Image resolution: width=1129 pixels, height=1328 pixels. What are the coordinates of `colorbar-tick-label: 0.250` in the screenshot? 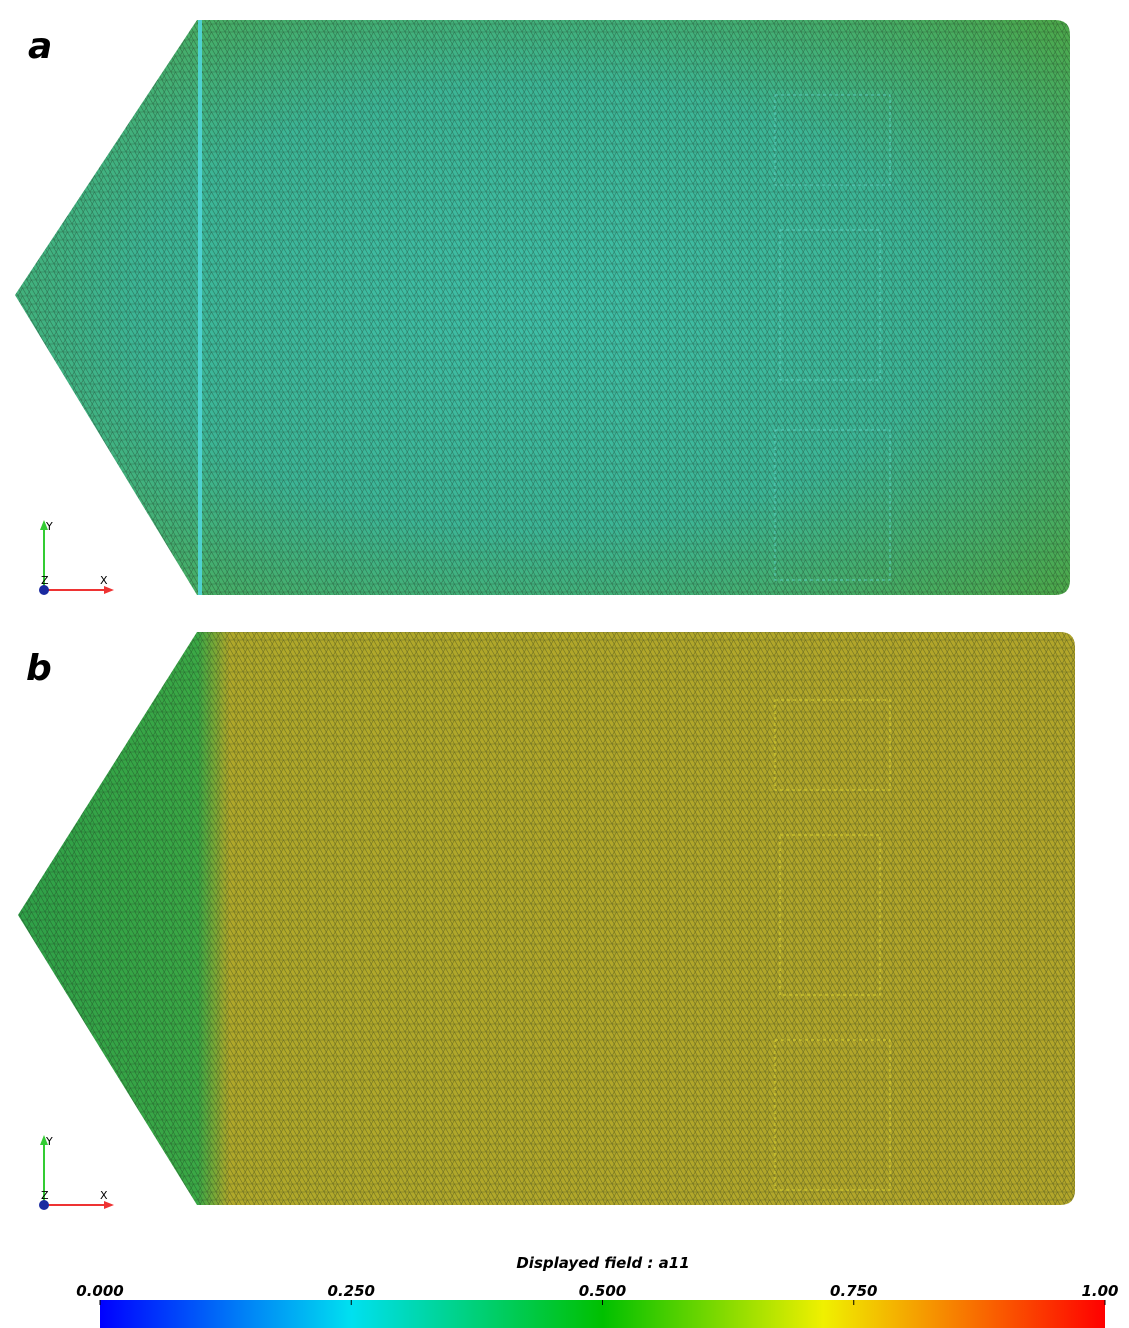 It's located at (351, 1291).